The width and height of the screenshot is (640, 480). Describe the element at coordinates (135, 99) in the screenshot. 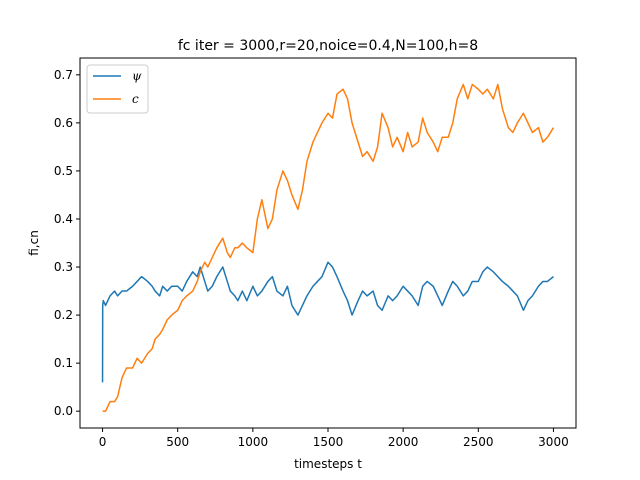

I see `legend-label-c: c` at that location.